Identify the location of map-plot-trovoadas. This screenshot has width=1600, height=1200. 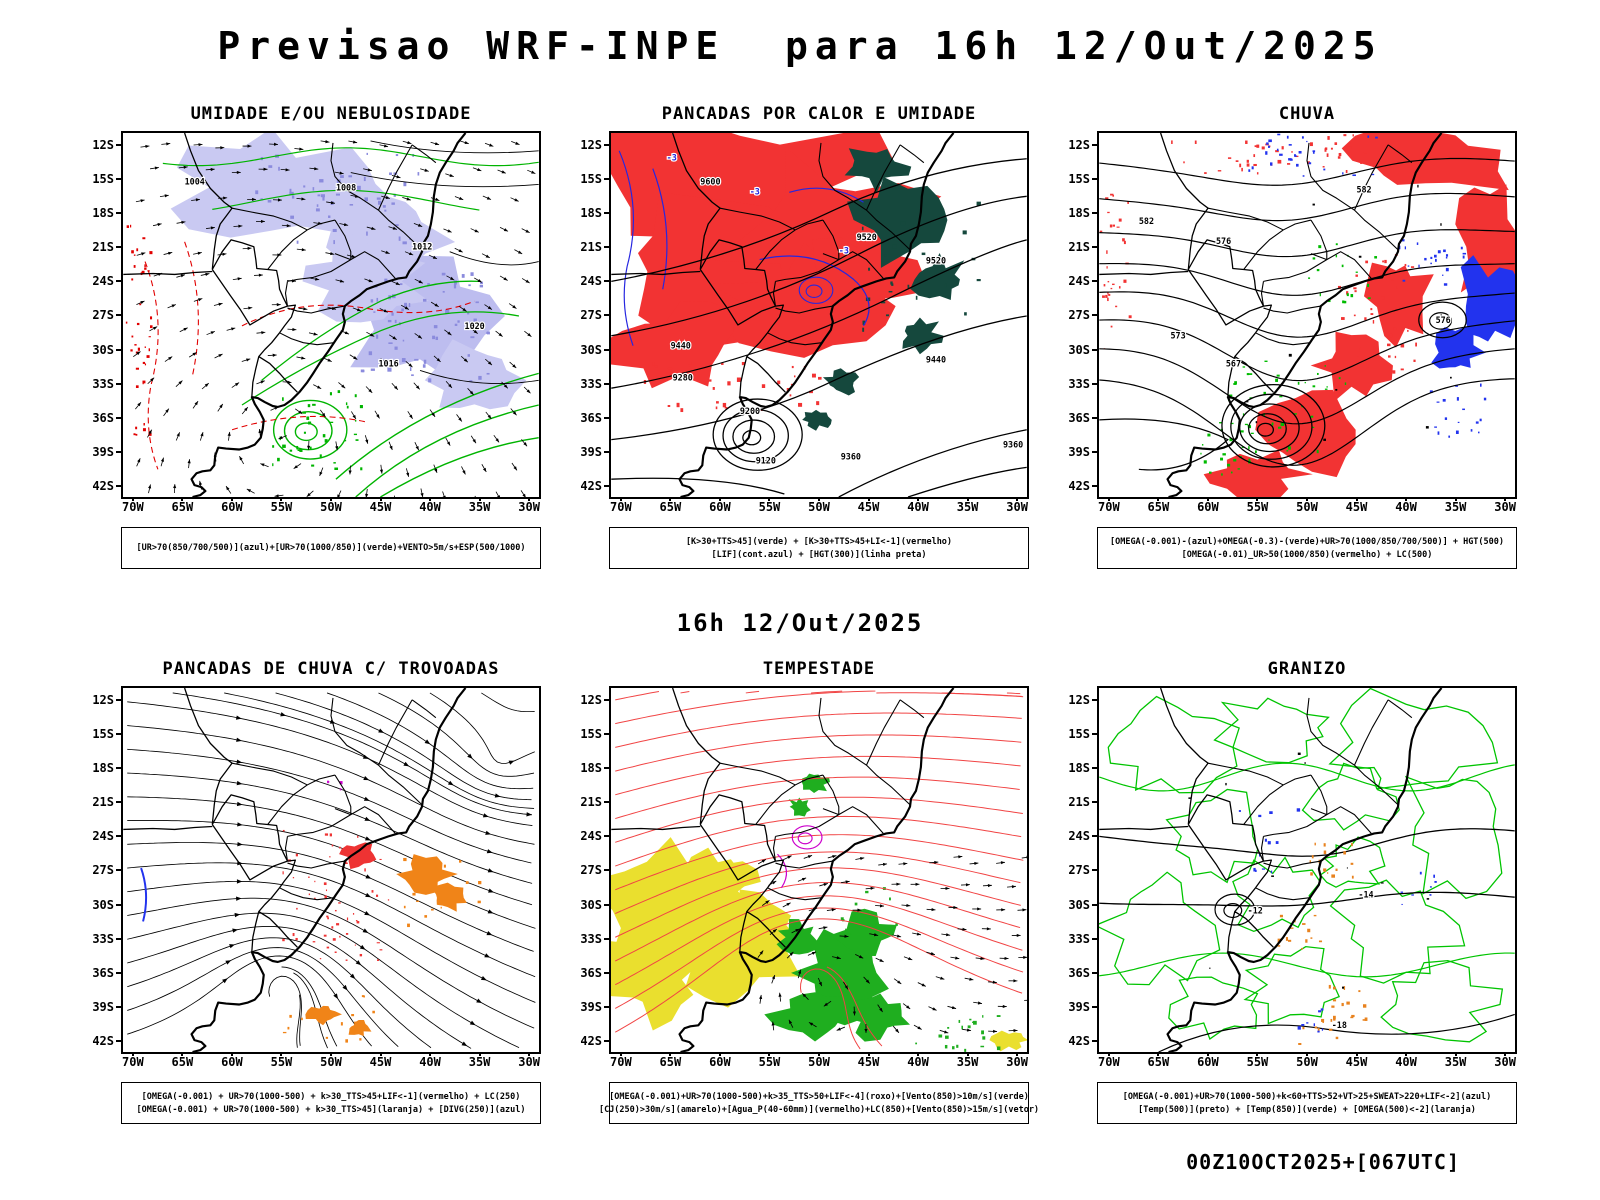
(329, 870).